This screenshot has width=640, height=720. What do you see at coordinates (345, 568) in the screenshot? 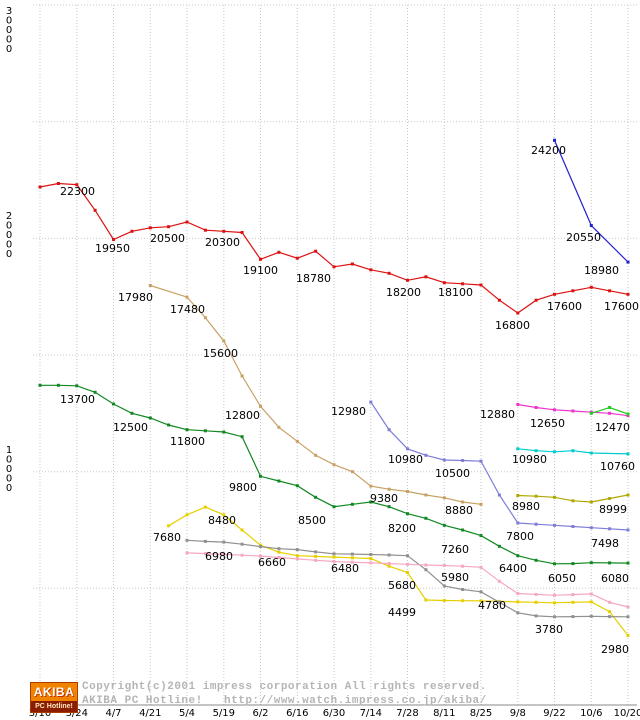
I see `point-label: 6480` at bounding box center [345, 568].